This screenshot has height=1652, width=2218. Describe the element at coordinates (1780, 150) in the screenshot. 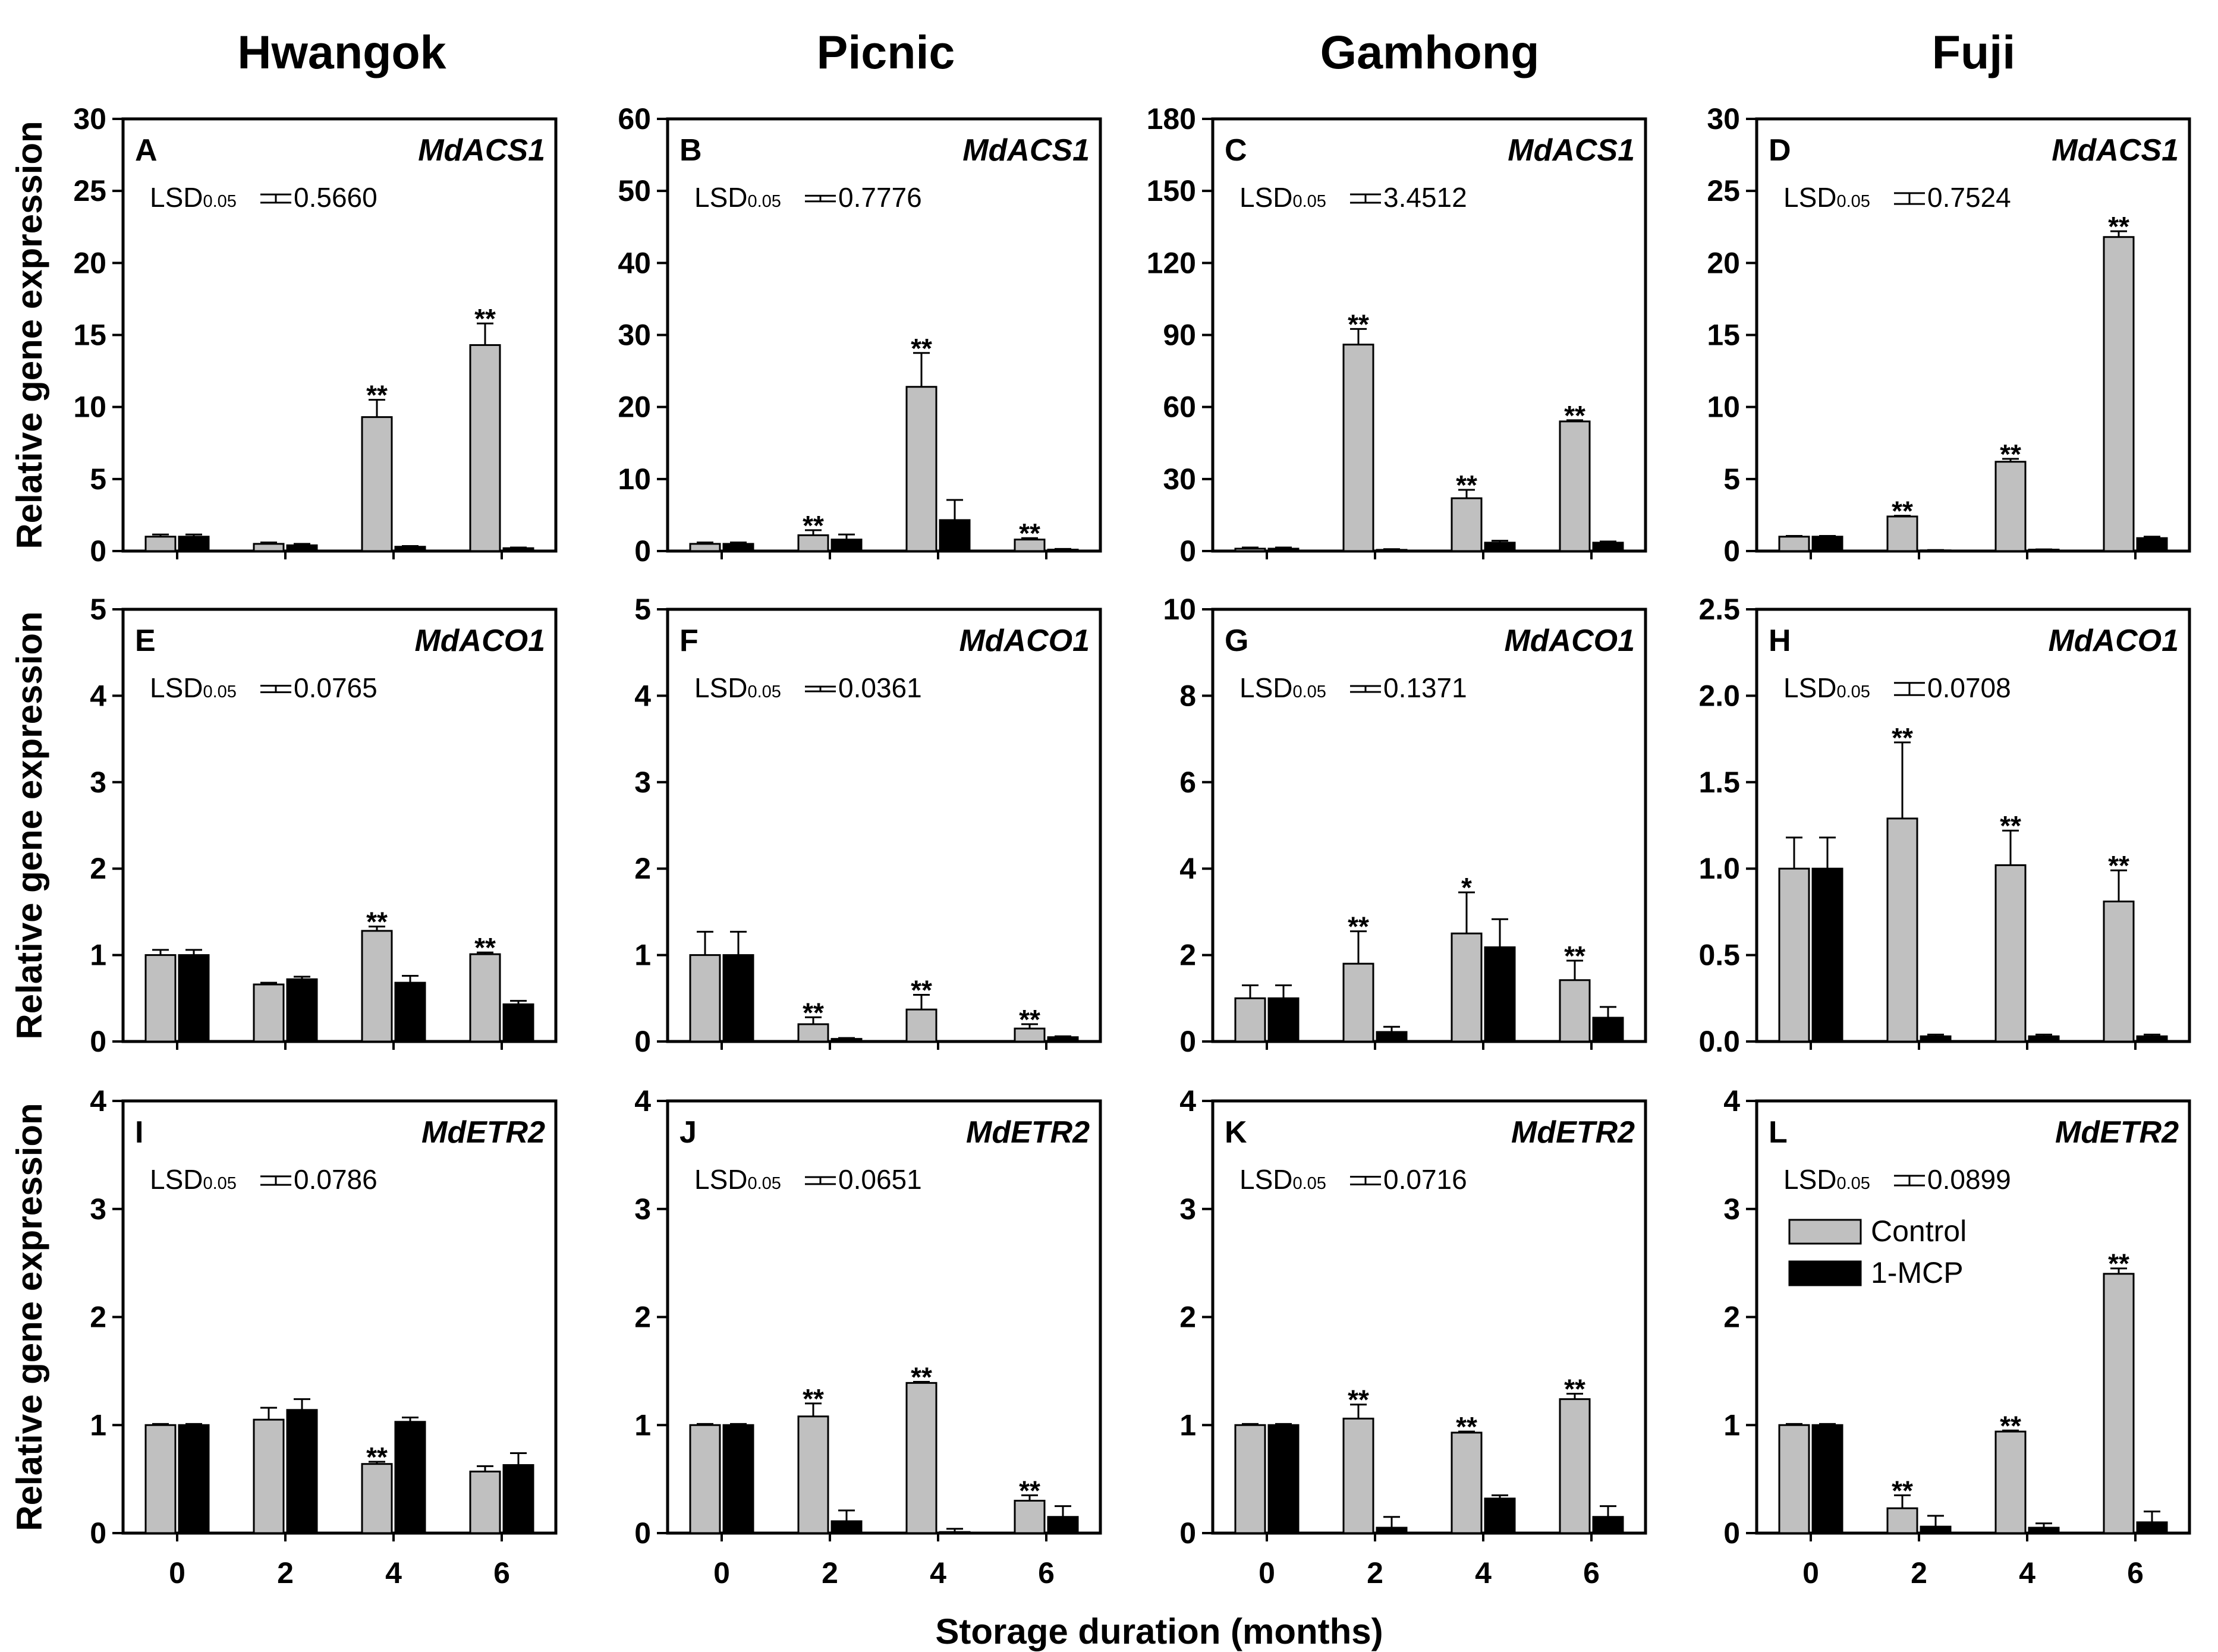

I see `panel-letter: D` at that location.